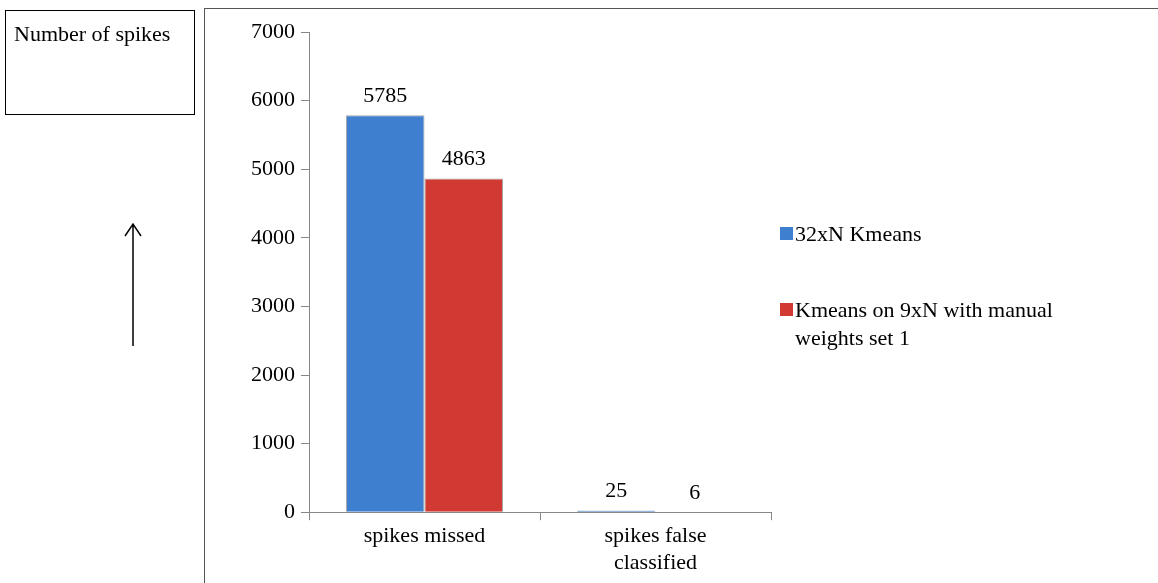 This screenshot has height=583, width=1158. What do you see at coordinates (273, 305) in the screenshot?
I see `y-tick-label: 3000` at bounding box center [273, 305].